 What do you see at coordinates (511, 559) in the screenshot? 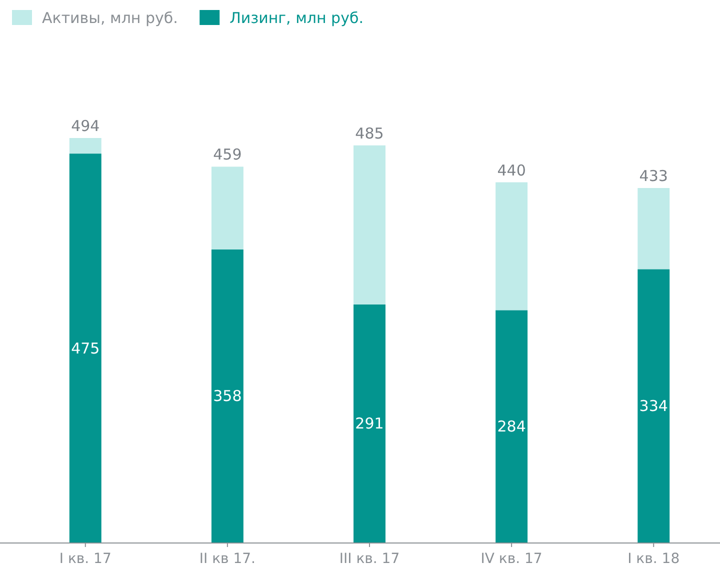
I see `x-tick-label: IV кв. 17` at bounding box center [511, 559].